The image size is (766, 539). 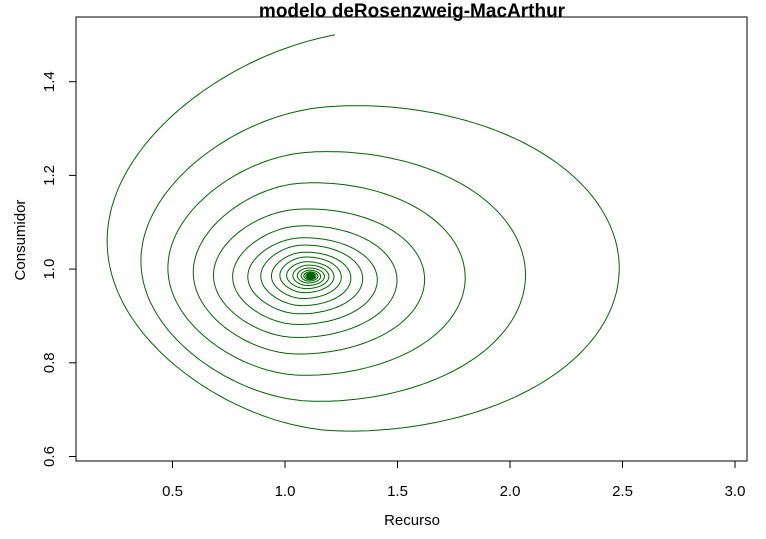 I want to click on x-tick-label: 1.0, so click(x=285, y=491).